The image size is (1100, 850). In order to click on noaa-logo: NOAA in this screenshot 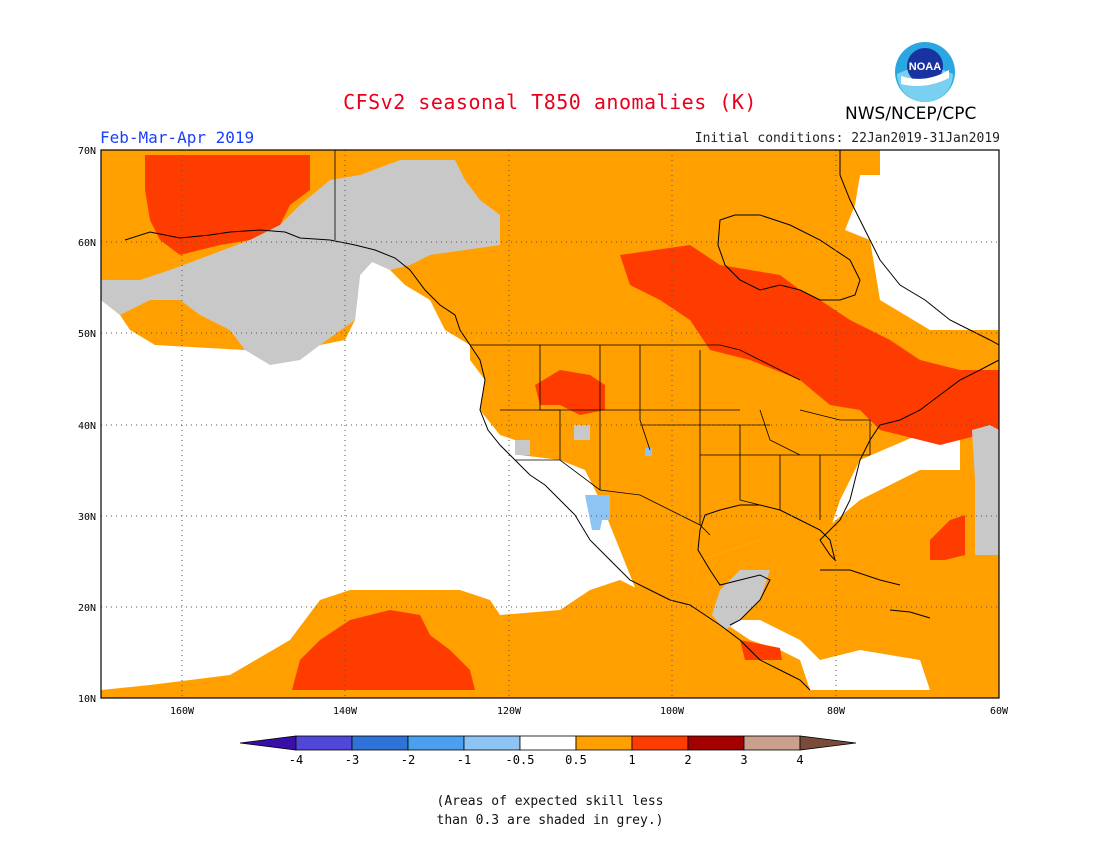, I will do `click(925, 72)`.